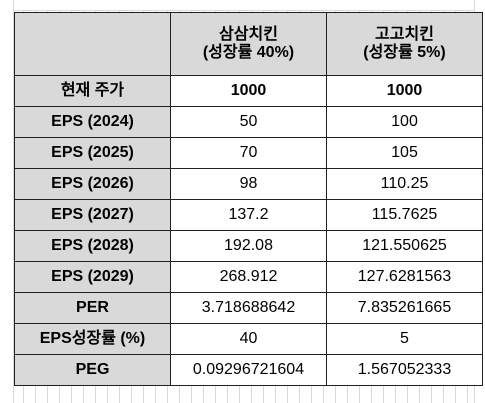  I want to click on value-cell: 3.718688642, so click(248, 308).